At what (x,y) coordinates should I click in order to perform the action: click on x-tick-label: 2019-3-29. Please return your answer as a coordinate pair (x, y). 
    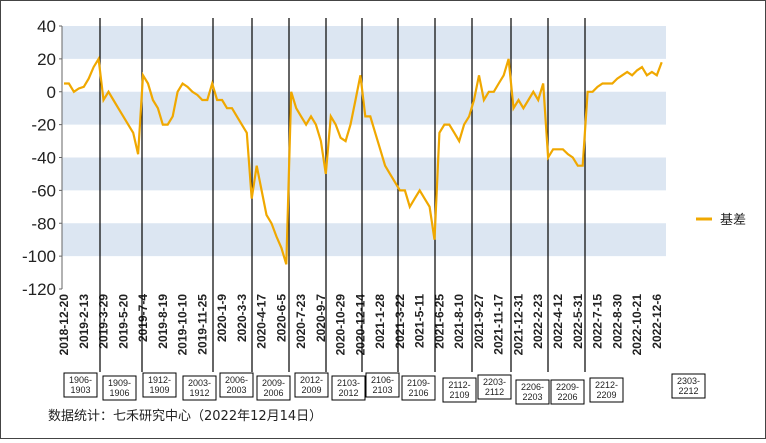
    Looking at the image, I should click on (104, 321).